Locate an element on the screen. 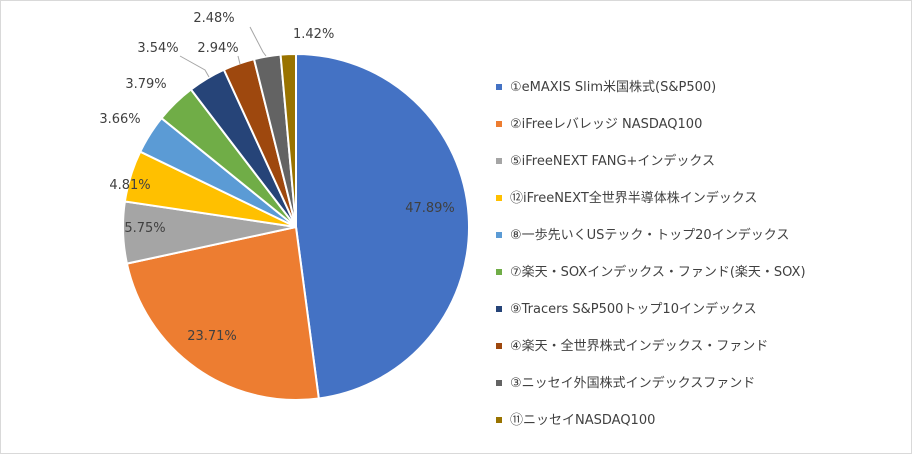 The image size is (912, 454). legend-item: ⑪ニッセイNASDAQ100 is located at coordinates (661, 431).